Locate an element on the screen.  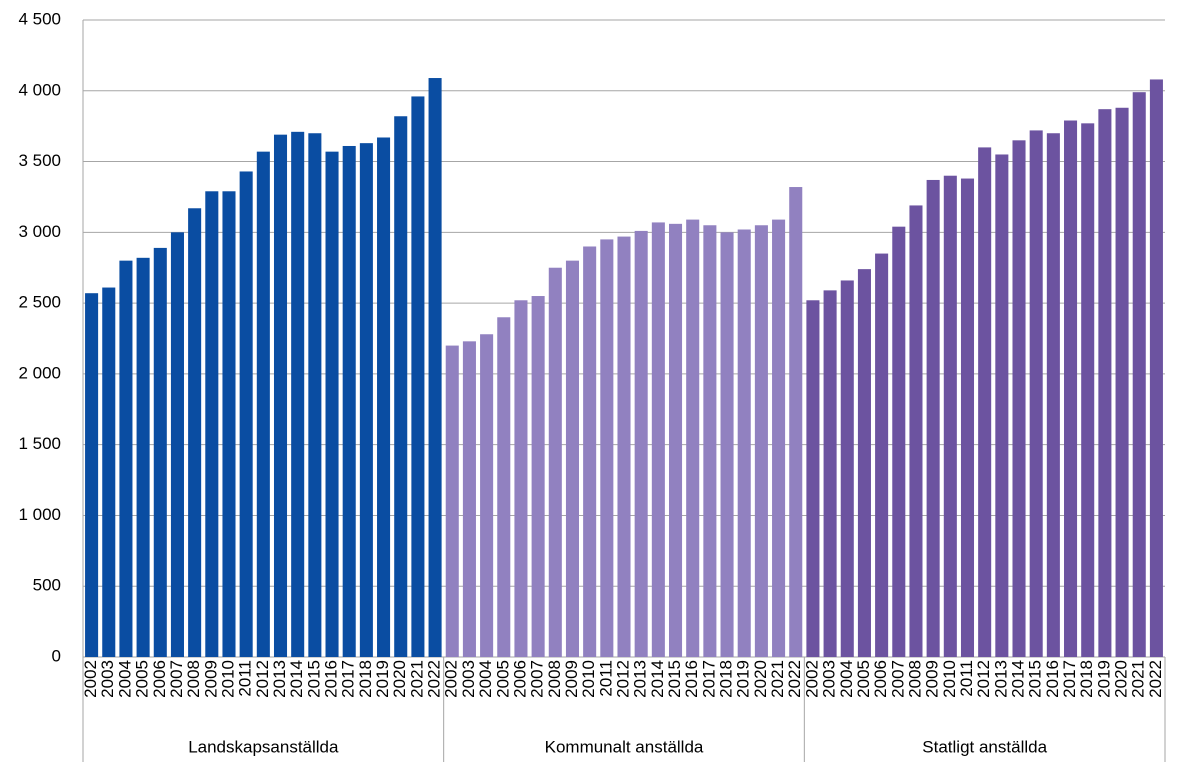
y-tick-label: 4 500 is located at coordinates (39, 18).